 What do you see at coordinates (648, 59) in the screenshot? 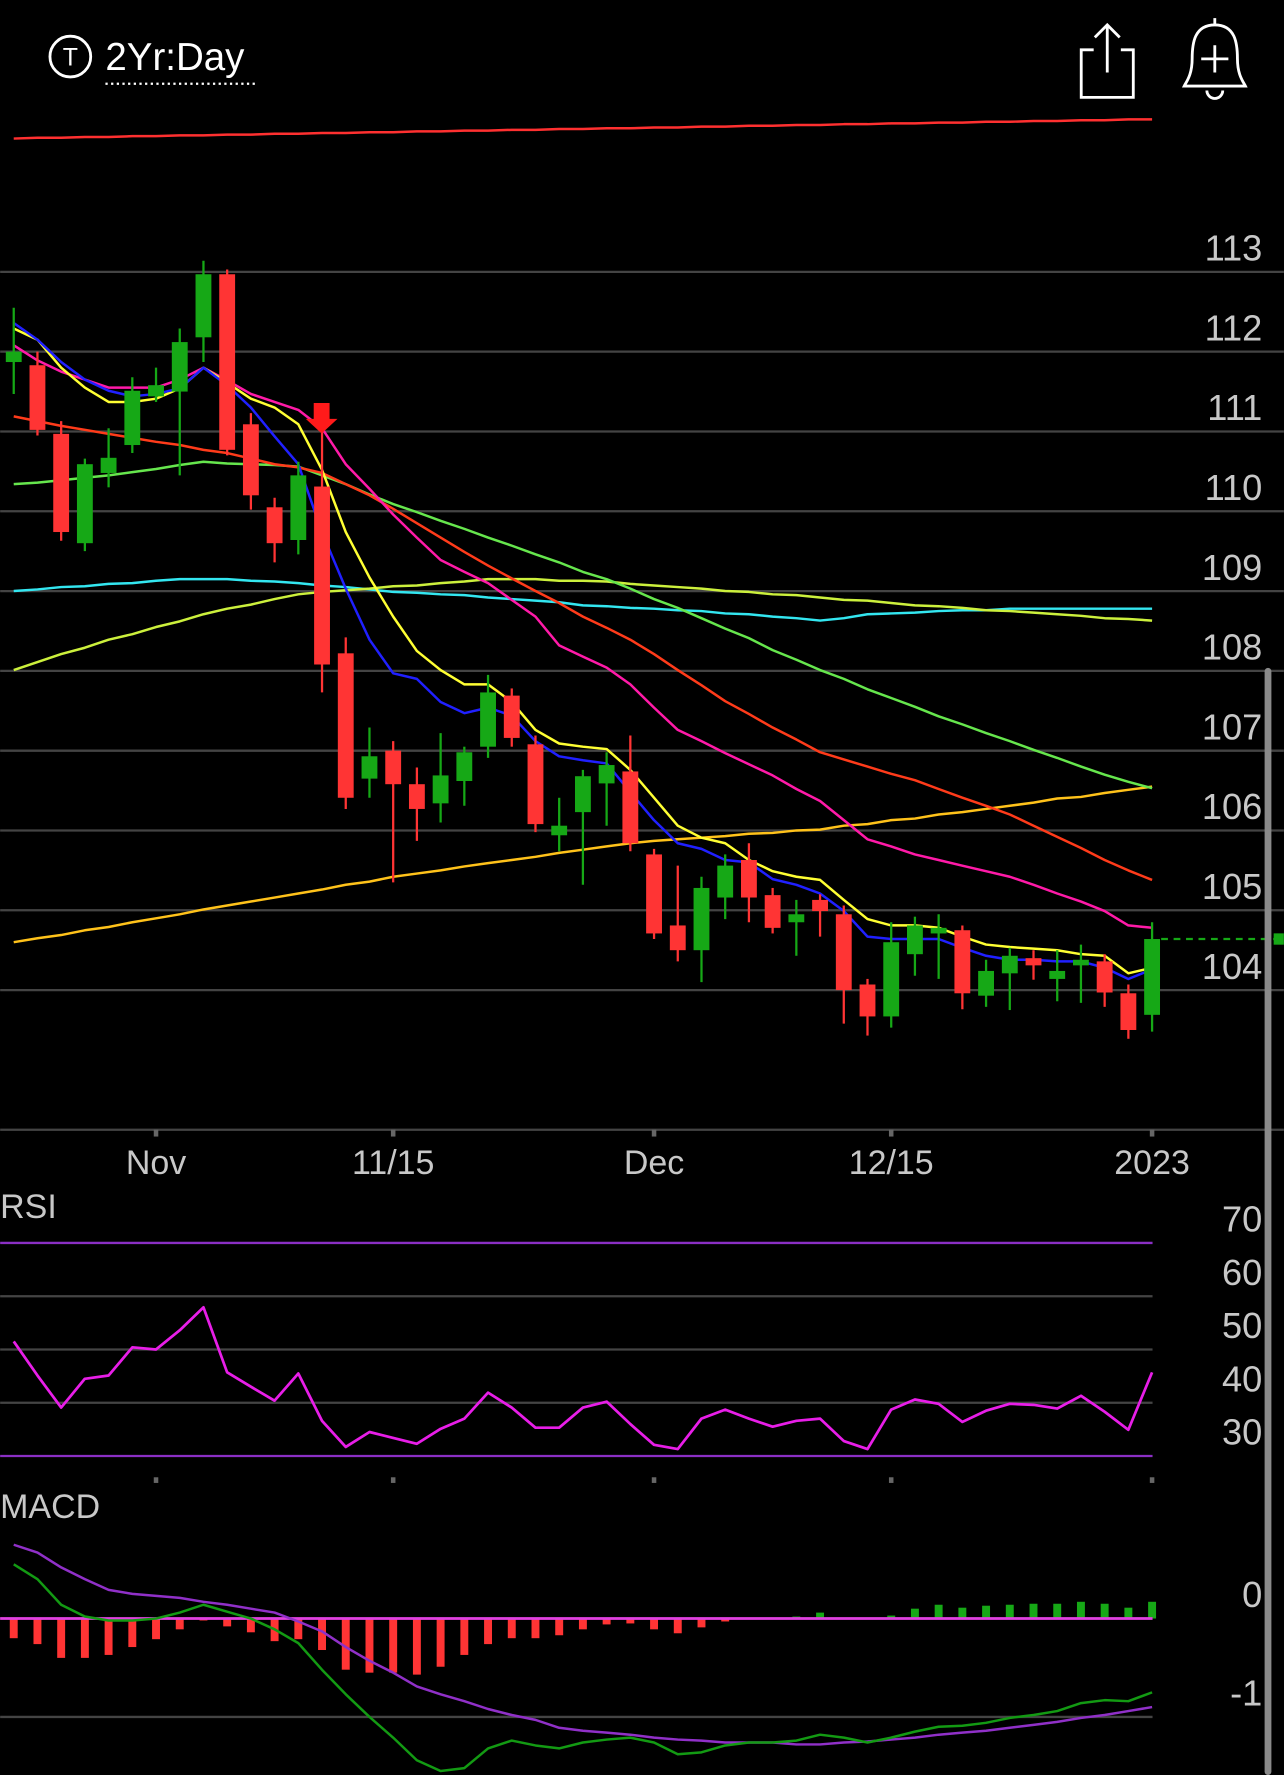
I see `header: T 2Yr:Day` at bounding box center [648, 59].